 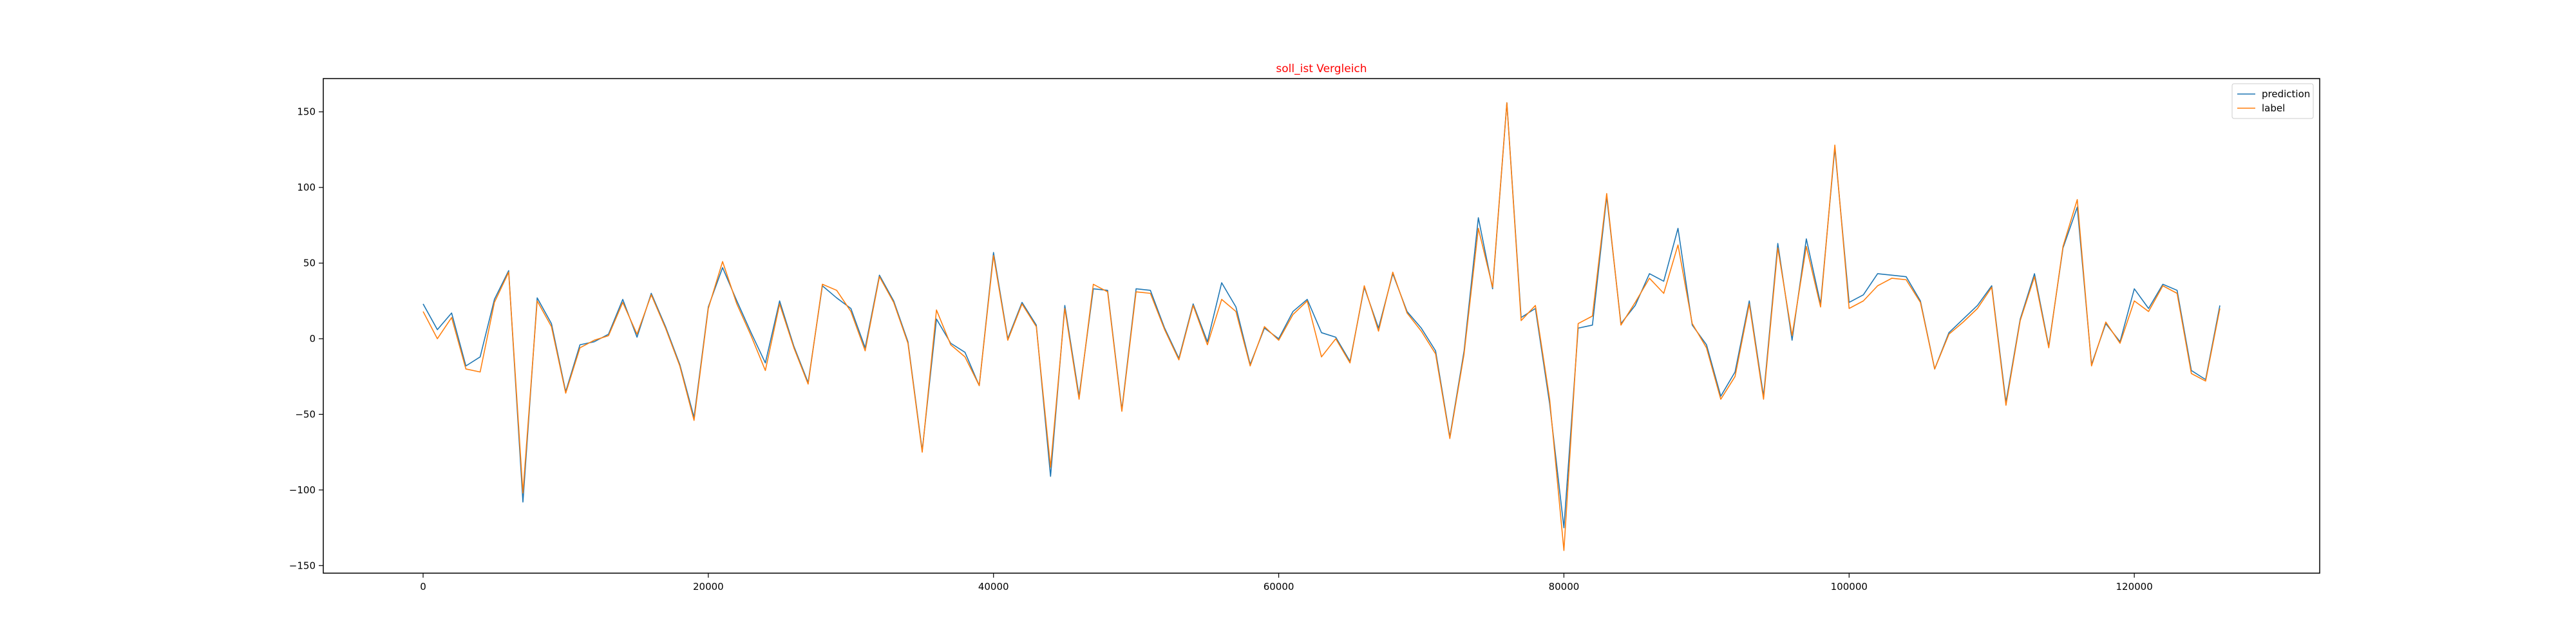 What do you see at coordinates (423, 587) in the screenshot?
I see `x-tick-label: 0` at bounding box center [423, 587].